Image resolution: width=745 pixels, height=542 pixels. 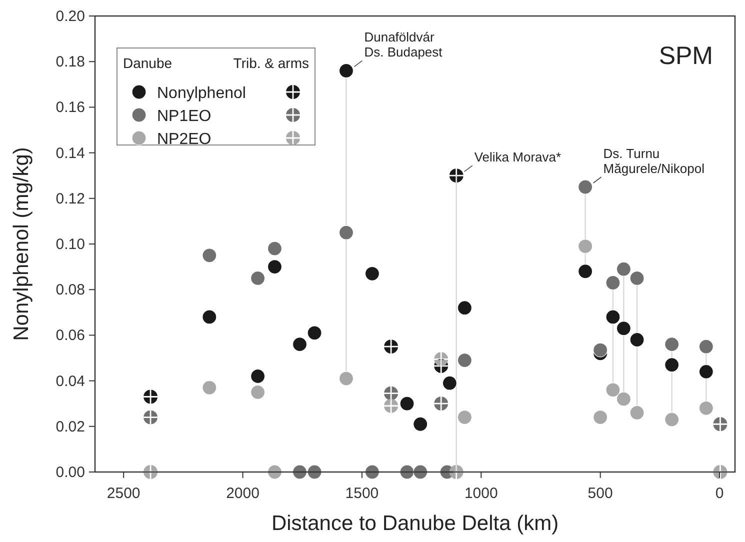 What do you see at coordinates (123, 493) in the screenshot?
I see `x-tick-label: 2500` at bounding box center [123, 493].